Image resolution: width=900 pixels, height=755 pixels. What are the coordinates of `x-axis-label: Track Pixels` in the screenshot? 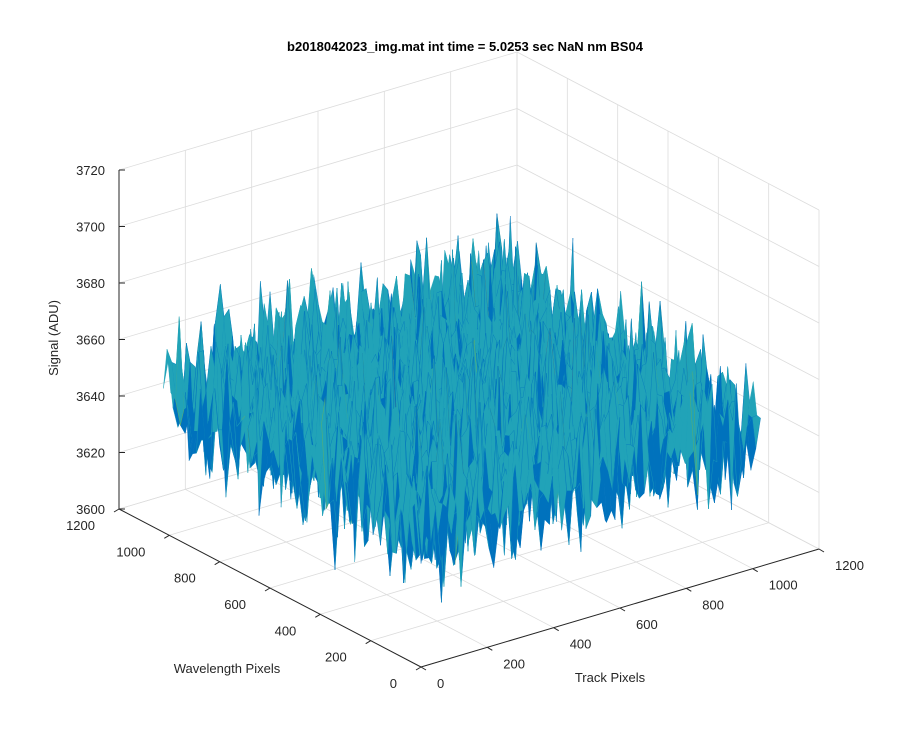 It's located at (610, 677).